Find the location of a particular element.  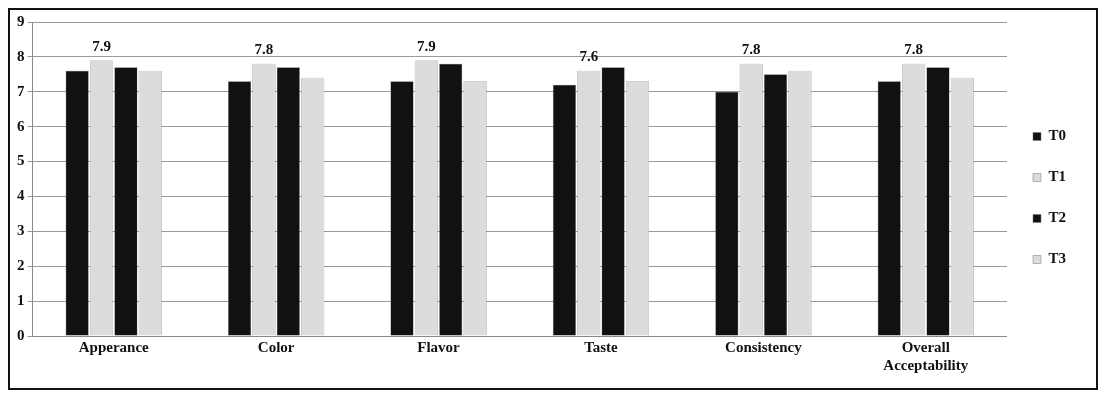

y-tick-label: 5 is located at coordinates (21, 160).